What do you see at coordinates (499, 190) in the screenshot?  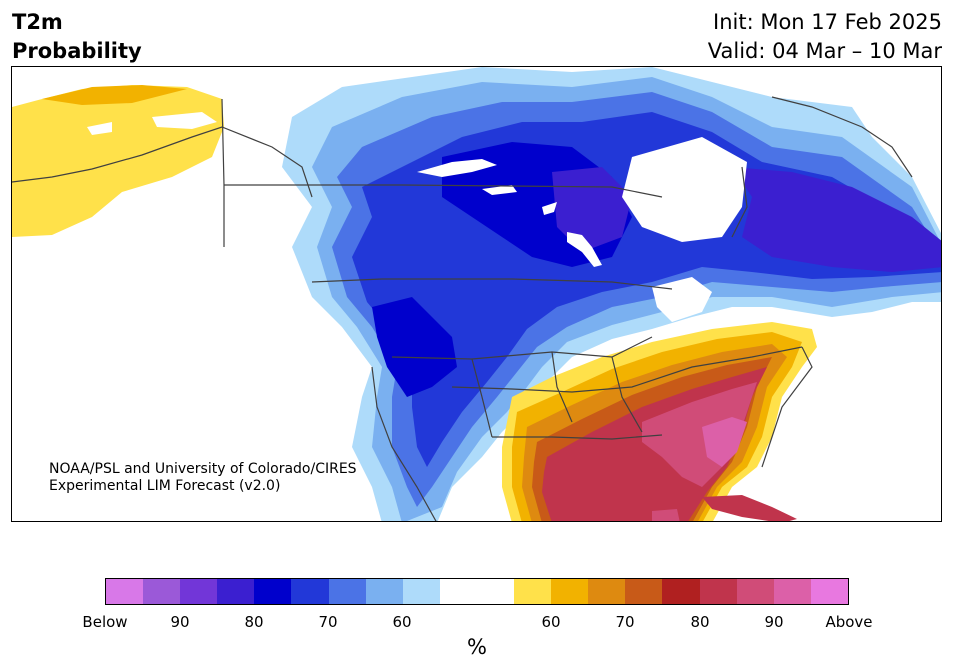 I see `great-slave-lake` at bounding box center [499, 190].